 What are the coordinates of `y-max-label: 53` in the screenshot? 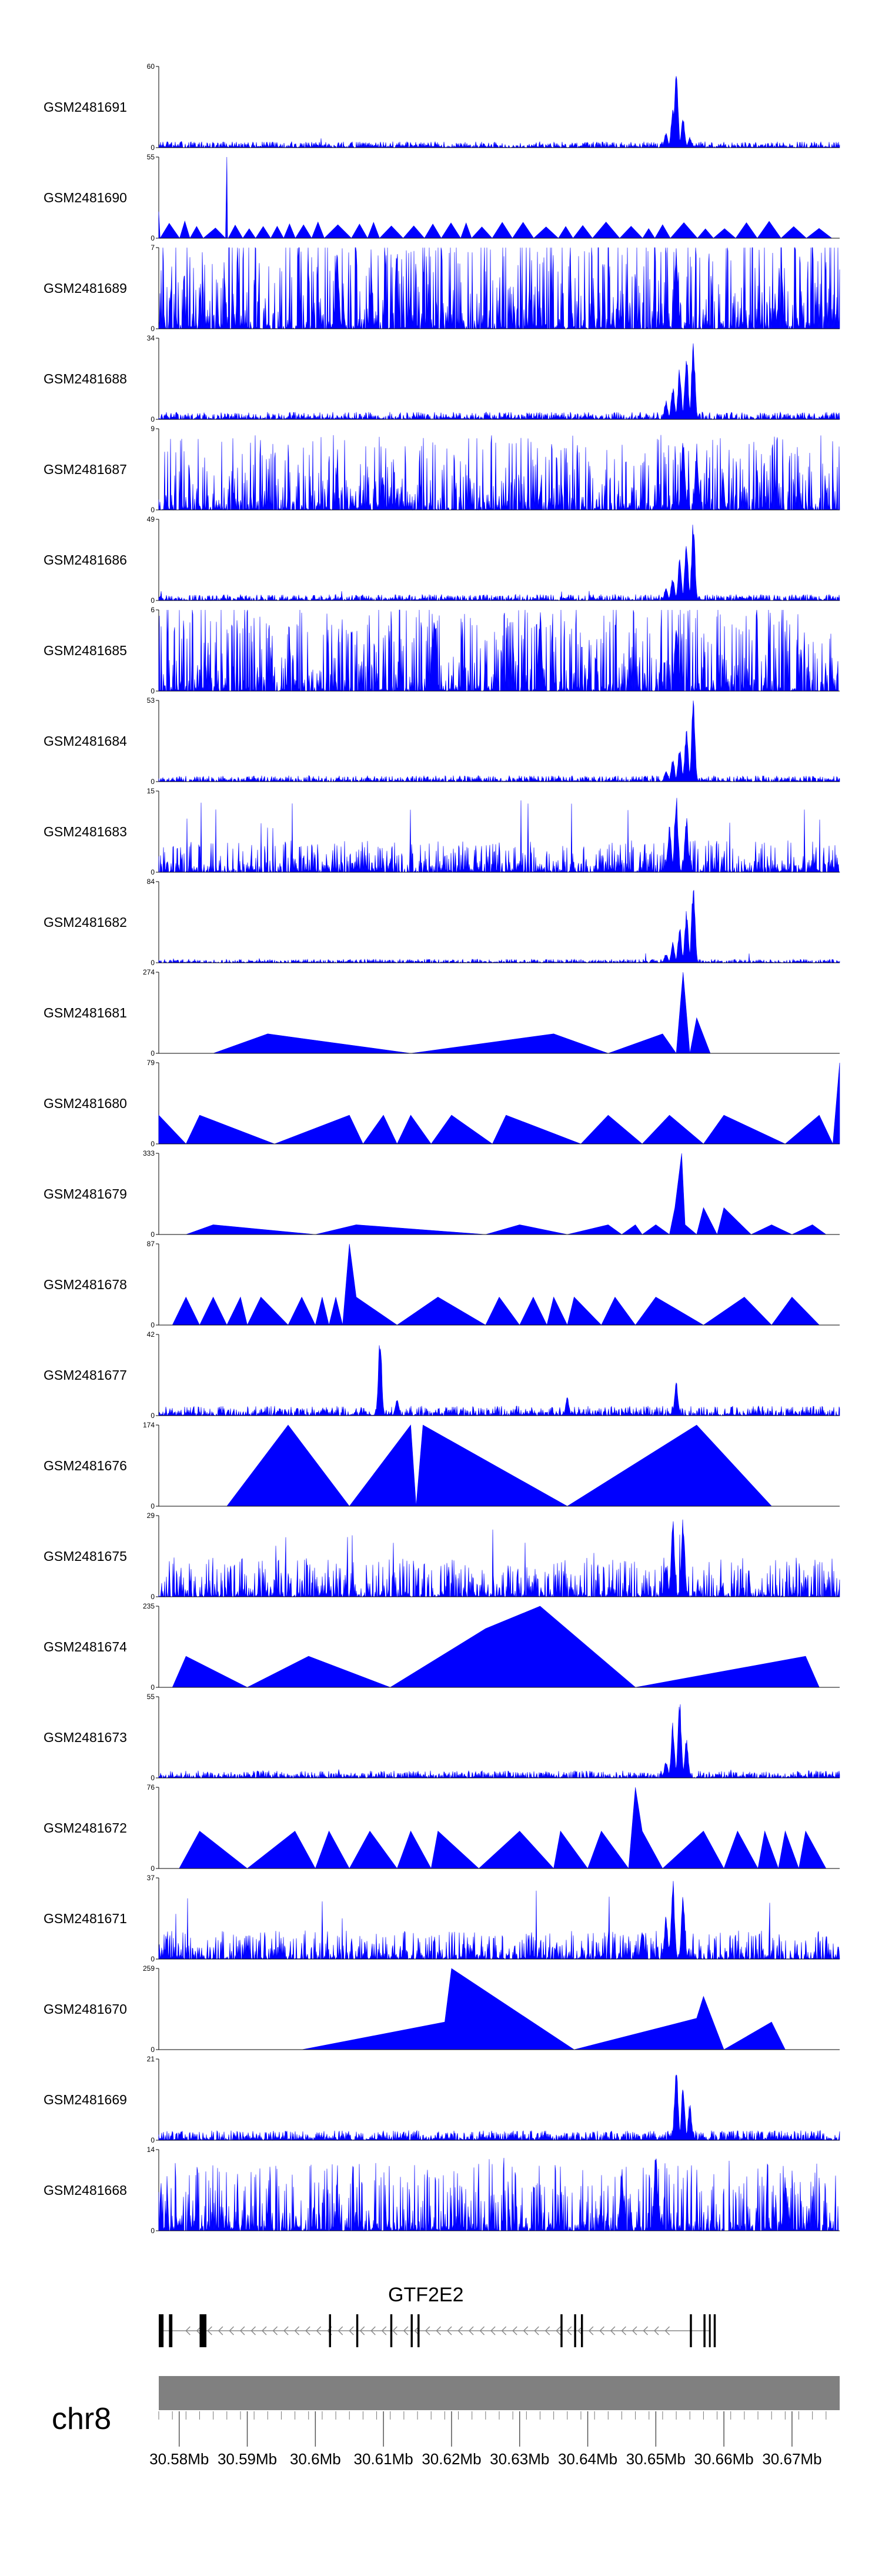 It's located at (151, 700).